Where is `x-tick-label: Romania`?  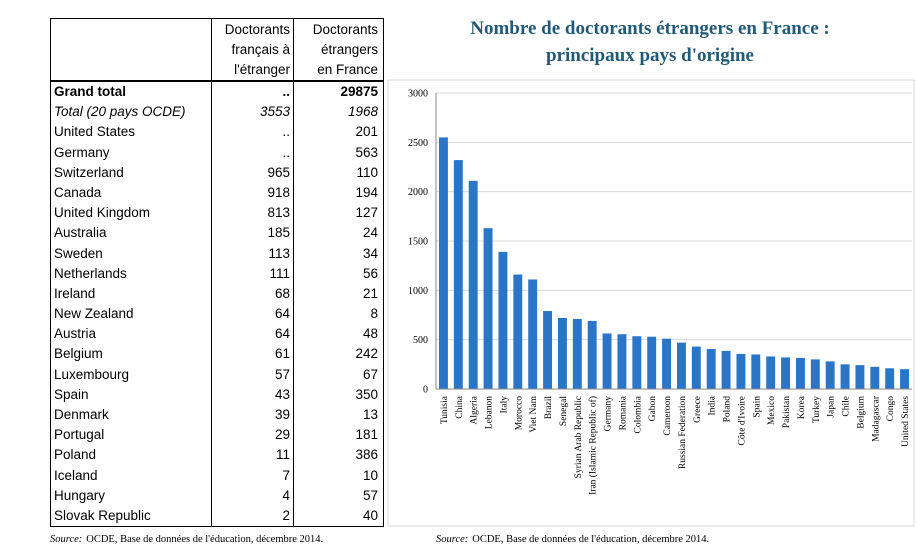
x-tick-label: Romania is located at coordinates (623, 412).